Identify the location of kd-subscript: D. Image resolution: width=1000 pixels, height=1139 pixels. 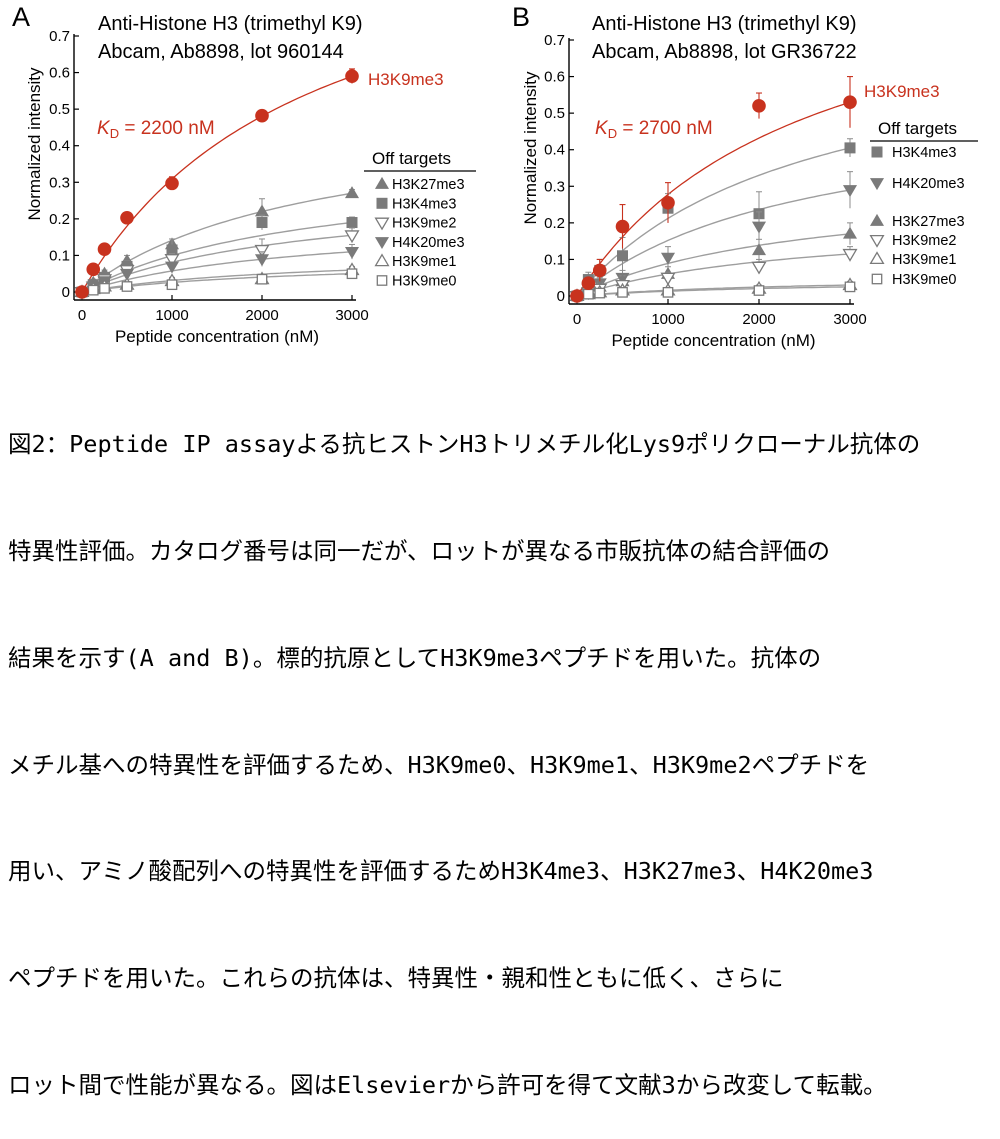
(612, 133).